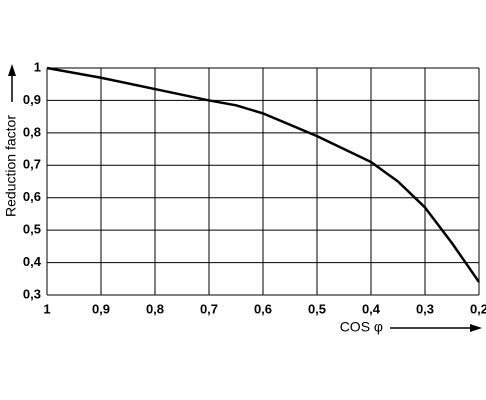  What do you see at coordinates (263, 308) in the screenshot?
I see `x-tick-label: 0,6` at bounding box center [263, 308].